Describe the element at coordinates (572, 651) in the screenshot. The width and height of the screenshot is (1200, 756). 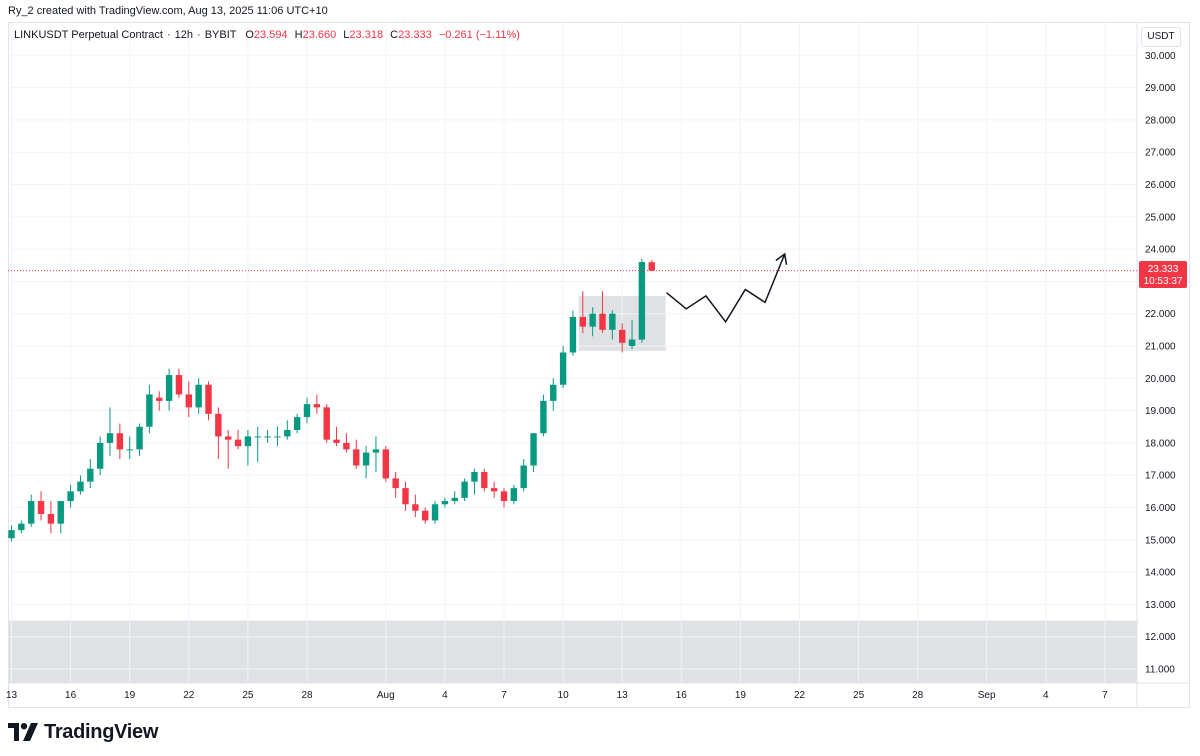
I see `lower-support-zone` at that location.